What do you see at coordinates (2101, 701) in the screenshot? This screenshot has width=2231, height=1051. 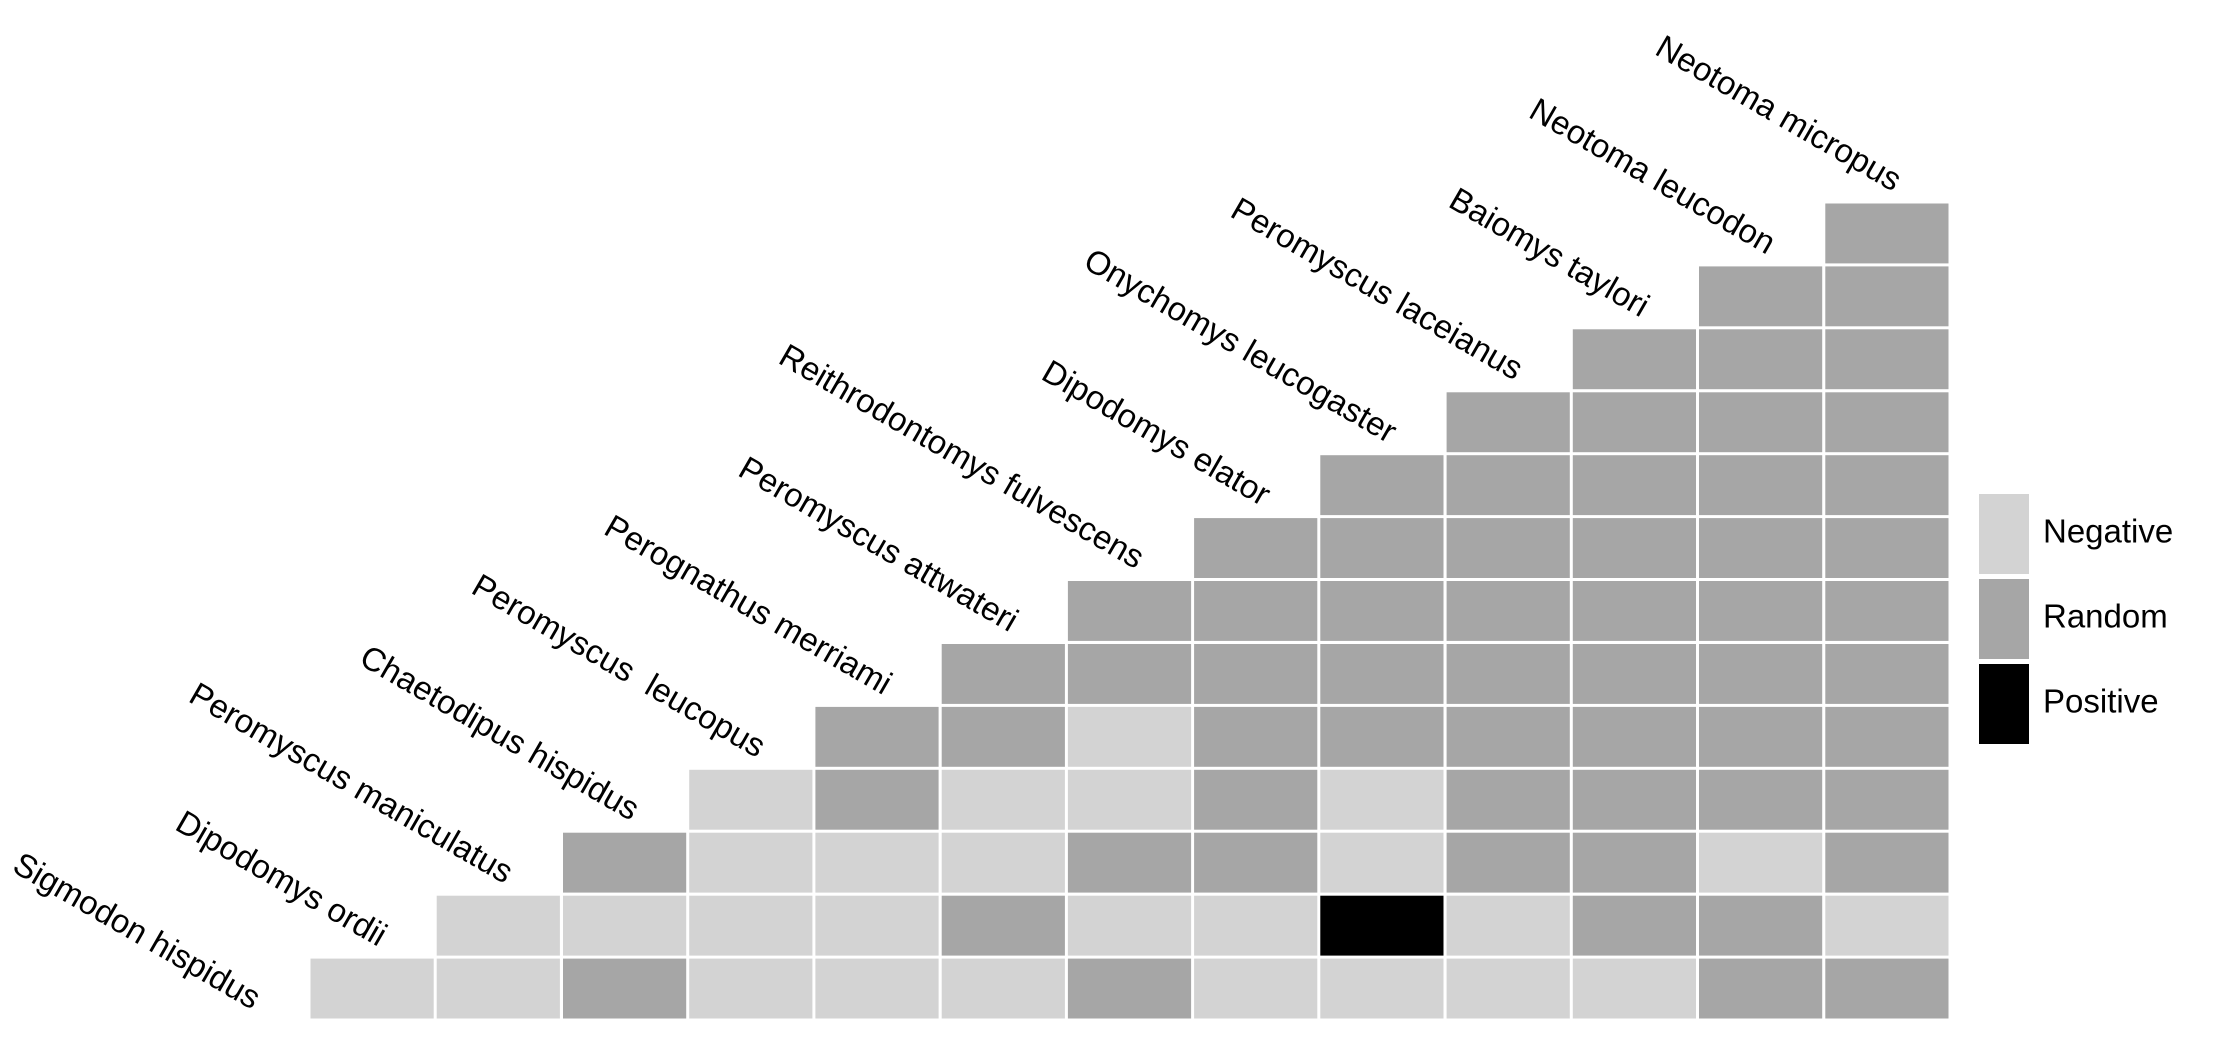 I see `legend-label-positive: Positive` at bounding box center [2101, 701].